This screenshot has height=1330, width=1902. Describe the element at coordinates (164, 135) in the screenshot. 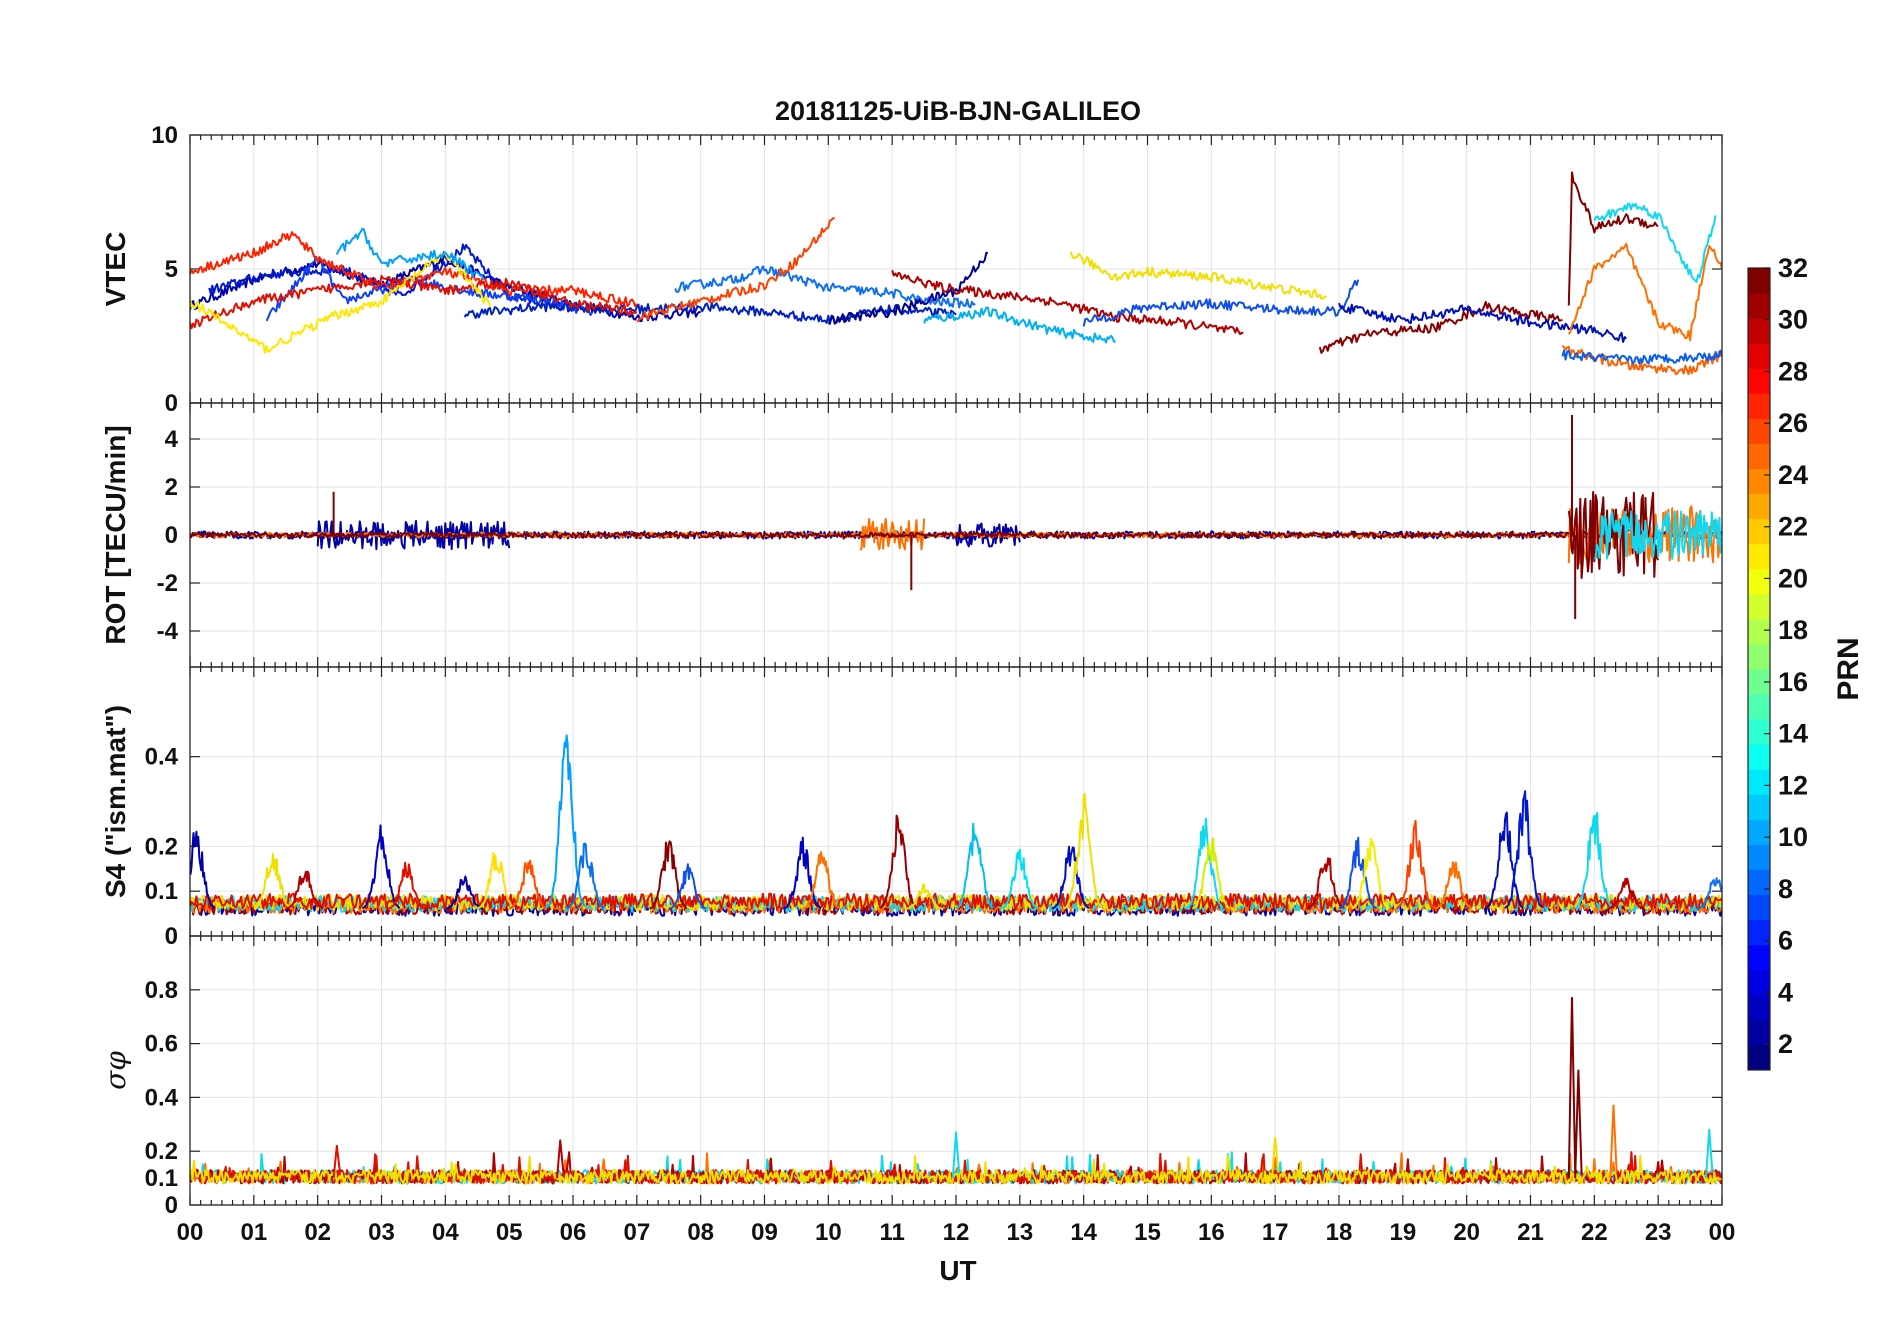

I see `y-tick-label: 10` at that location.